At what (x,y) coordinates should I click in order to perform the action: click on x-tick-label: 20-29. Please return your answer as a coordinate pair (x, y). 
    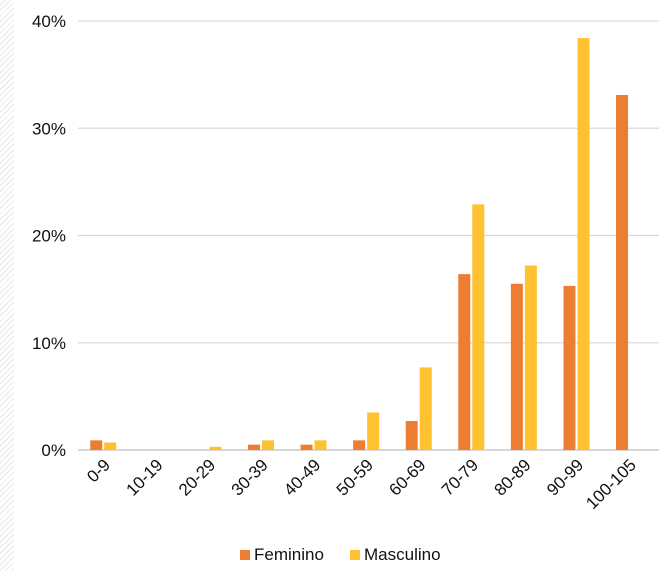
    Looking at the image, I should click on (197, 477).